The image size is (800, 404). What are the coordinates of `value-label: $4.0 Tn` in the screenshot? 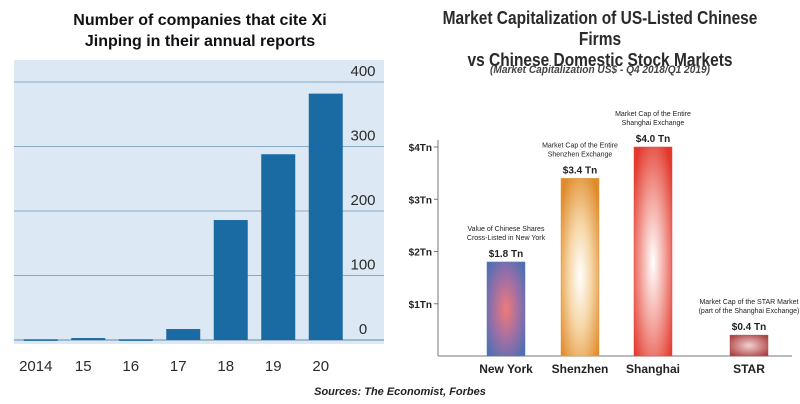 It's located at (653, 139).